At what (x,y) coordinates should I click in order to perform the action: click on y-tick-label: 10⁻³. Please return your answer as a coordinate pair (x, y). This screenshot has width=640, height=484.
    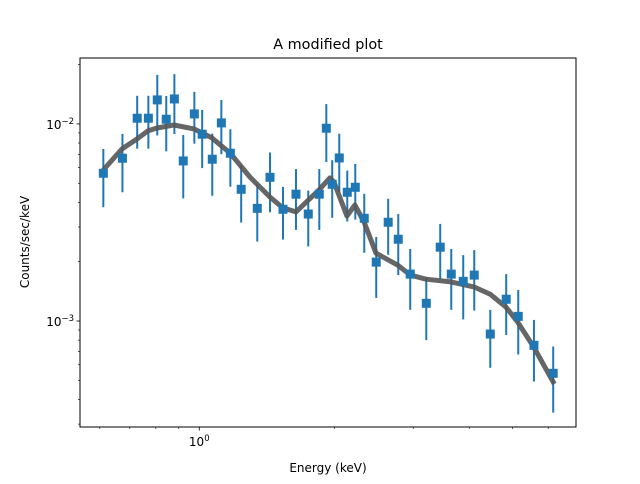
    Looking at the image, I should click on (60, 321).